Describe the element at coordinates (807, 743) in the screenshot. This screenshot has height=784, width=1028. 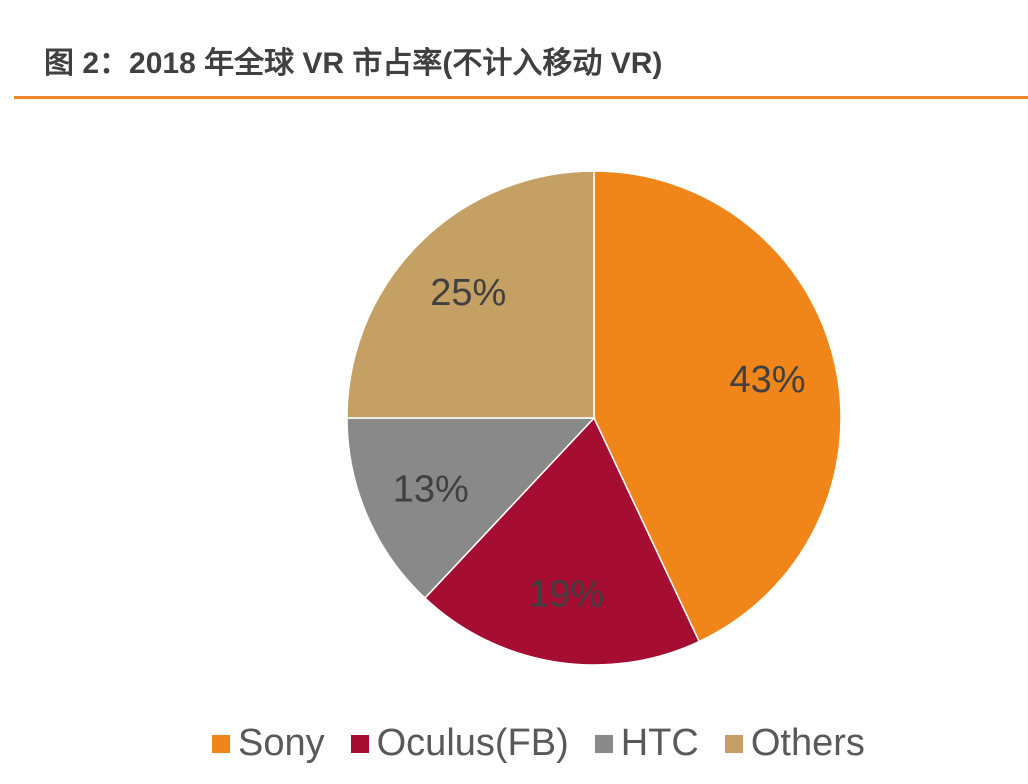
I see `legend-label: Others` at that location.